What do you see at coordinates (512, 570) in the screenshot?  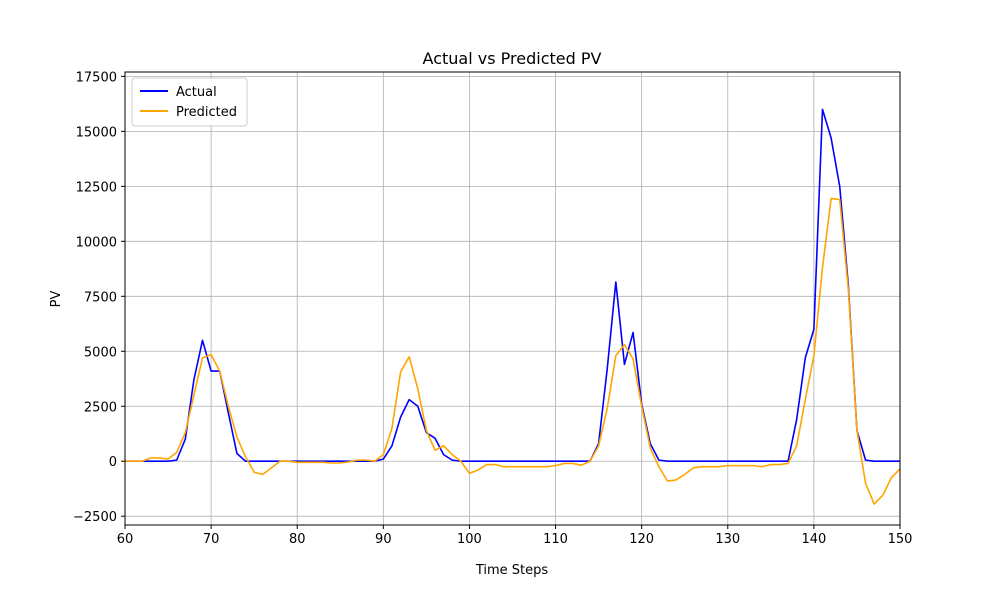 I see `x-axis-title: Time Steps` at bounding box center [512, 570].